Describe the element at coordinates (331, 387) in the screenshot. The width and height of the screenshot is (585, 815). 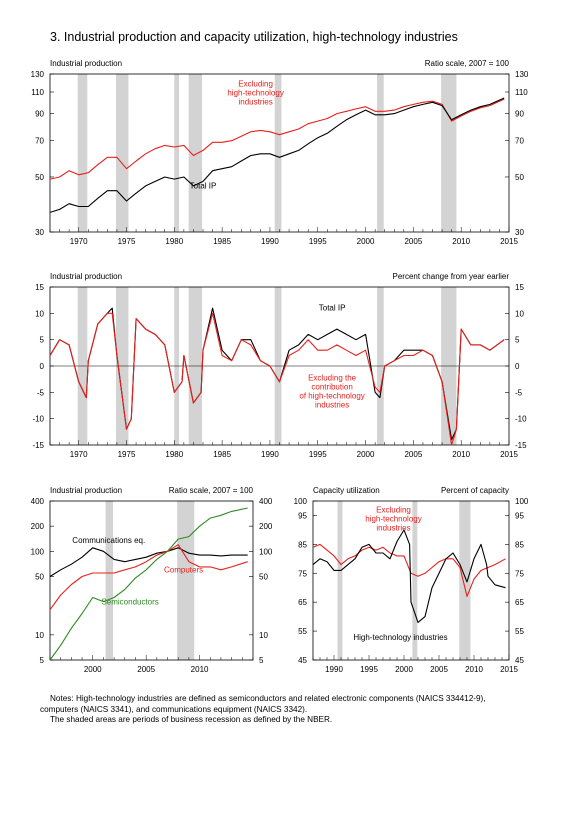
I see `series-label: contribution` at that location.